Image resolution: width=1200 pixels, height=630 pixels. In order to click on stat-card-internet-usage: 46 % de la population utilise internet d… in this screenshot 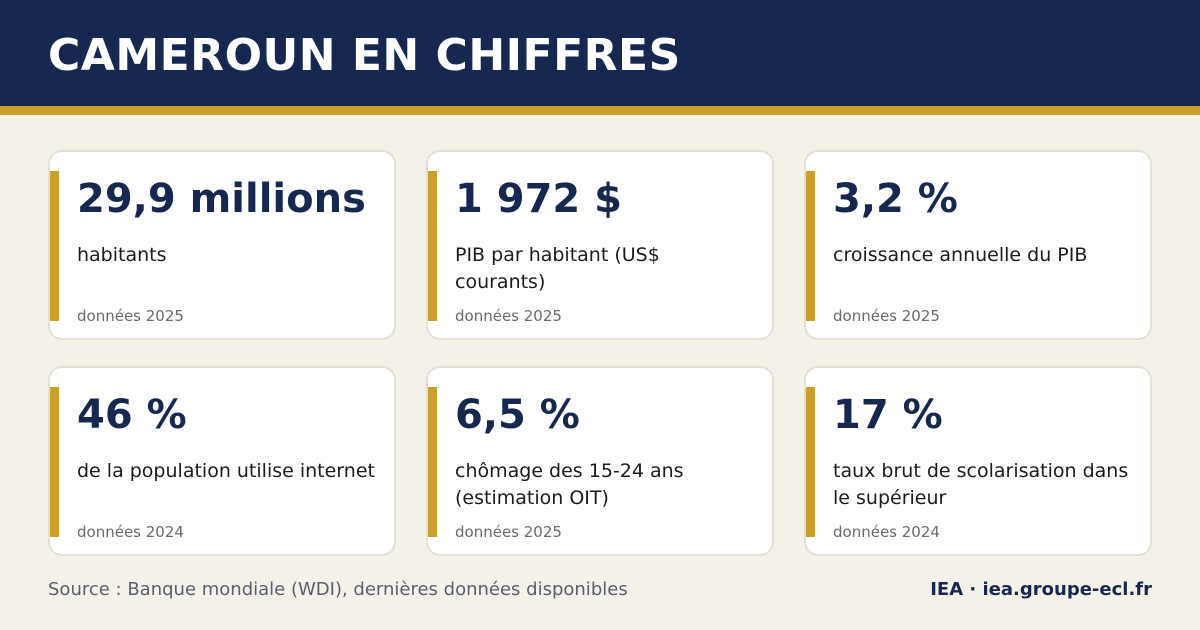, I will do `click(222, 461)`.